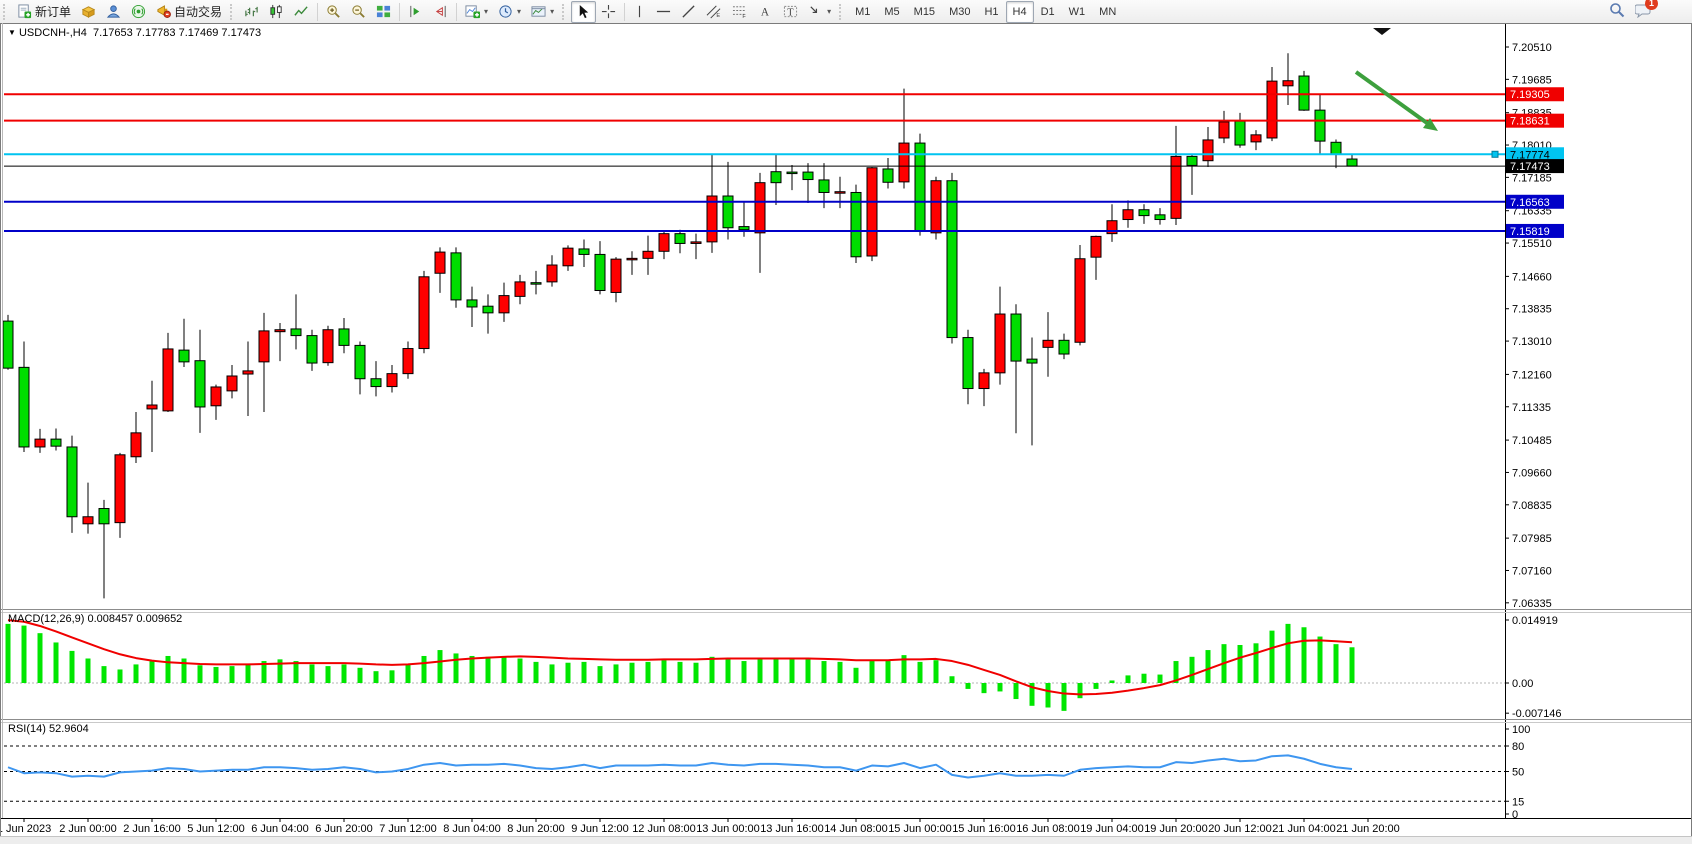 The height and width of the screenshot is (844, 1692). I want to click on equidistant-channel-icon: E, so click(714, 11).